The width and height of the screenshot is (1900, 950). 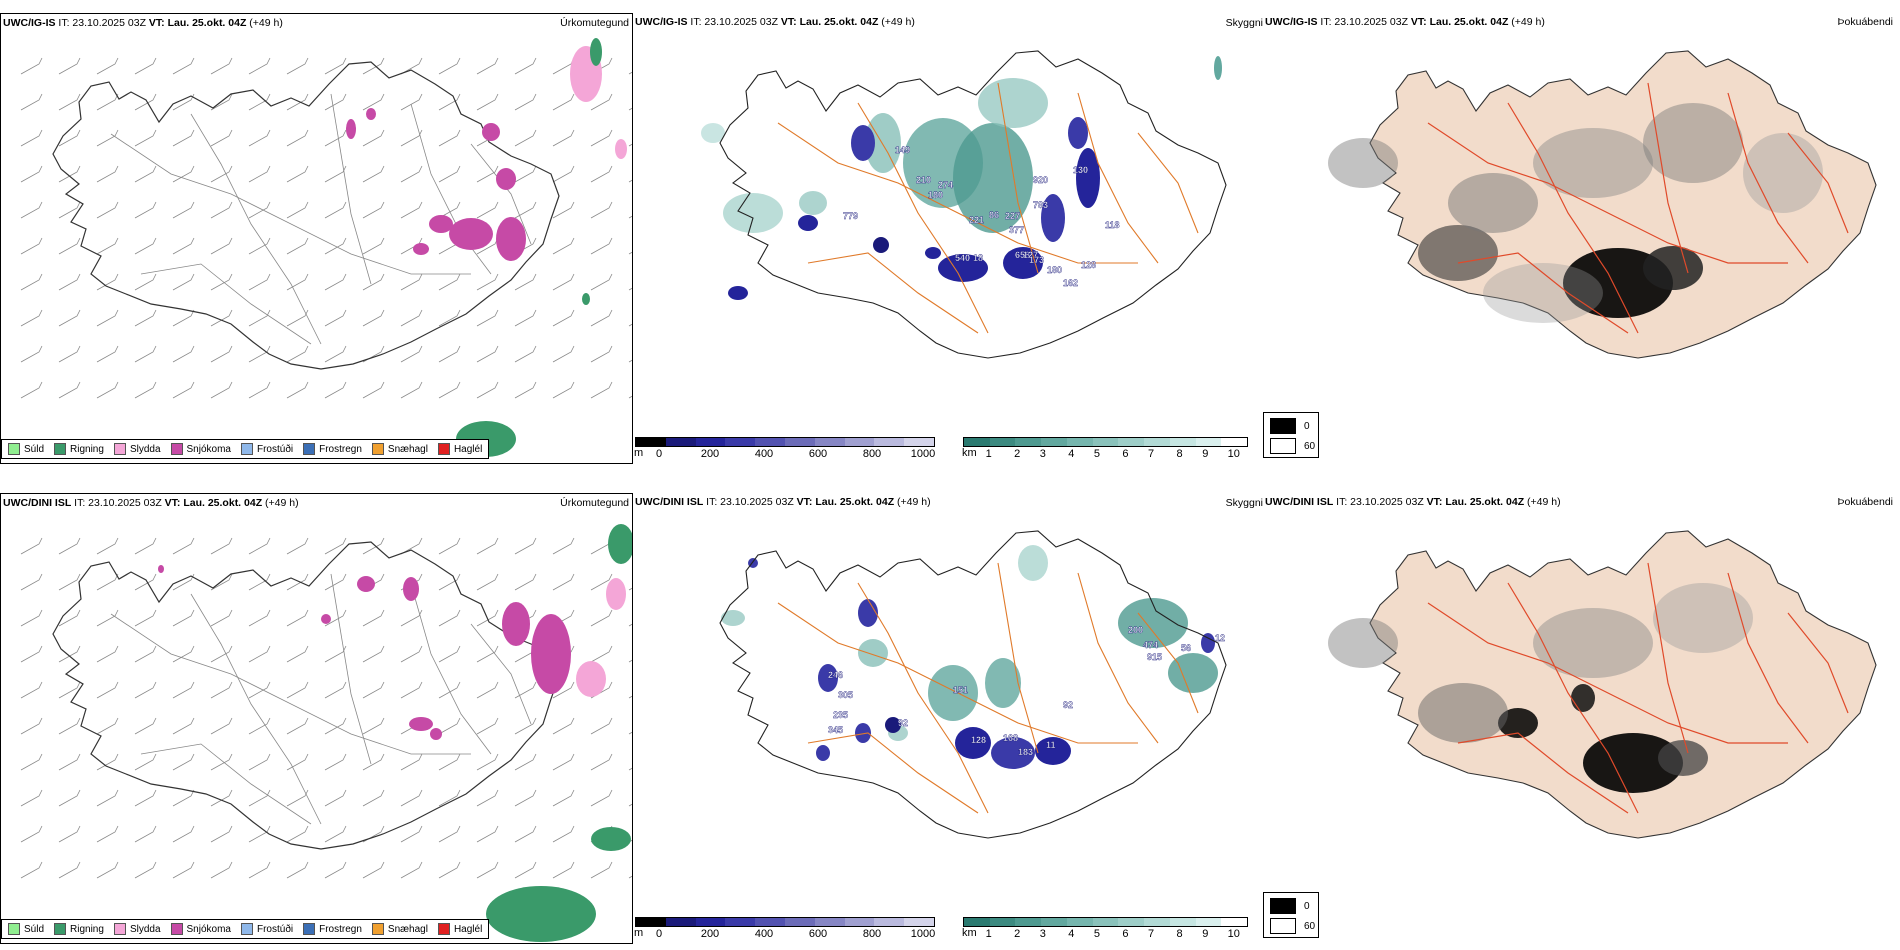 What do you see at coordinates (1135, 630) in the screenshot?
I see `ceiling-label: 200` at bounding box center [1135, 630].